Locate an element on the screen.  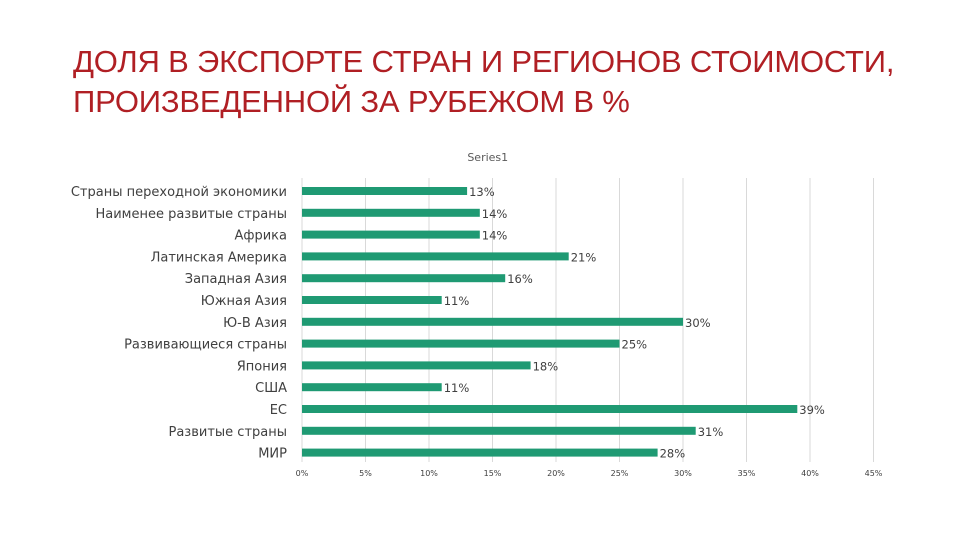
data-label: 30% is located at coordinates (698, 323).